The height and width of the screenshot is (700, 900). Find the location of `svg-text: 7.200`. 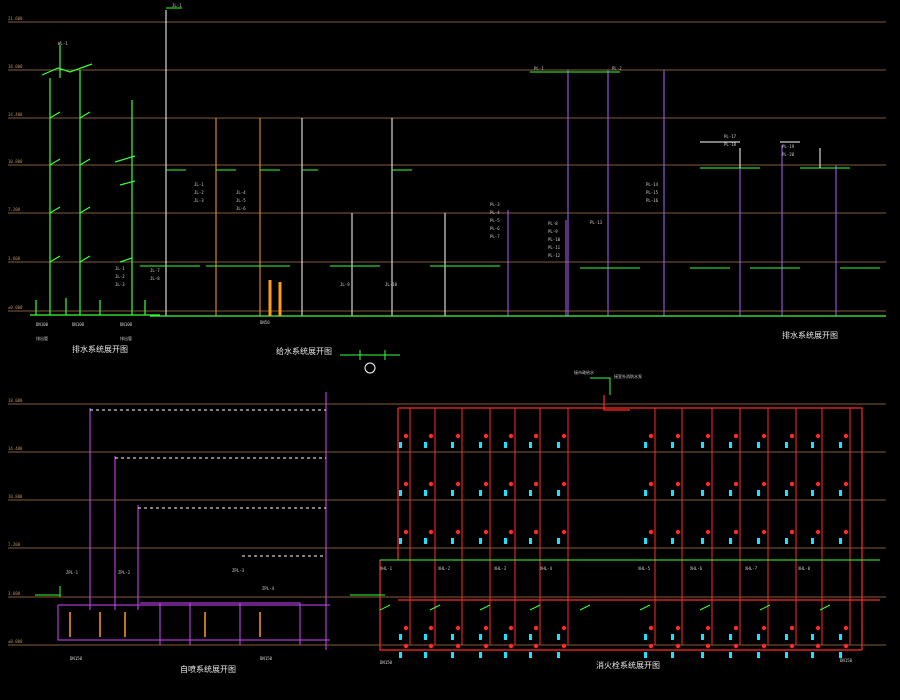

svg-text: 7.200 is located at coordinates (14, 209).